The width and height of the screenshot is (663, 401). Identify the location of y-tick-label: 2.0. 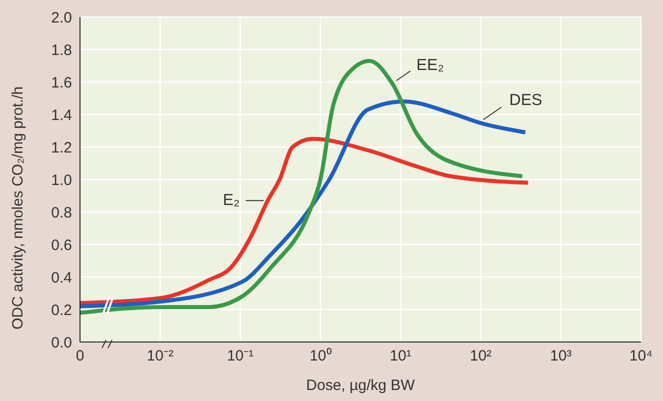
(61, 17).